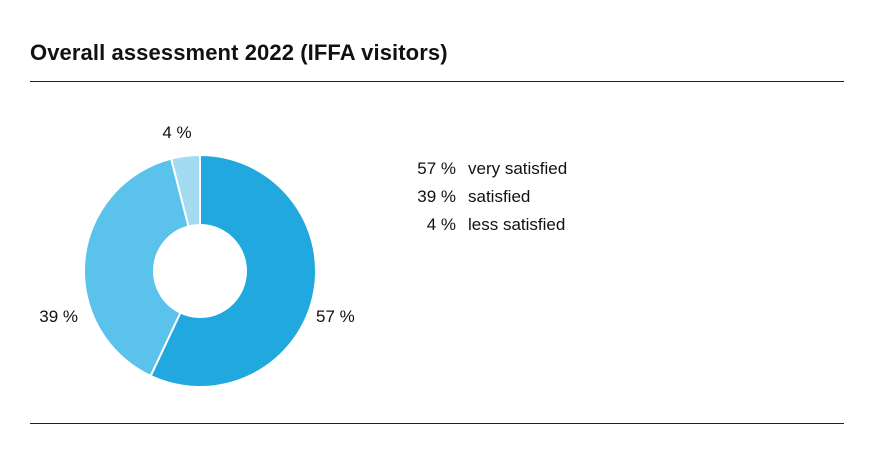 The width and height of the screenshot is (874, 472). I want to click on legend-item: 39 % satisfied, so click(483, 197).